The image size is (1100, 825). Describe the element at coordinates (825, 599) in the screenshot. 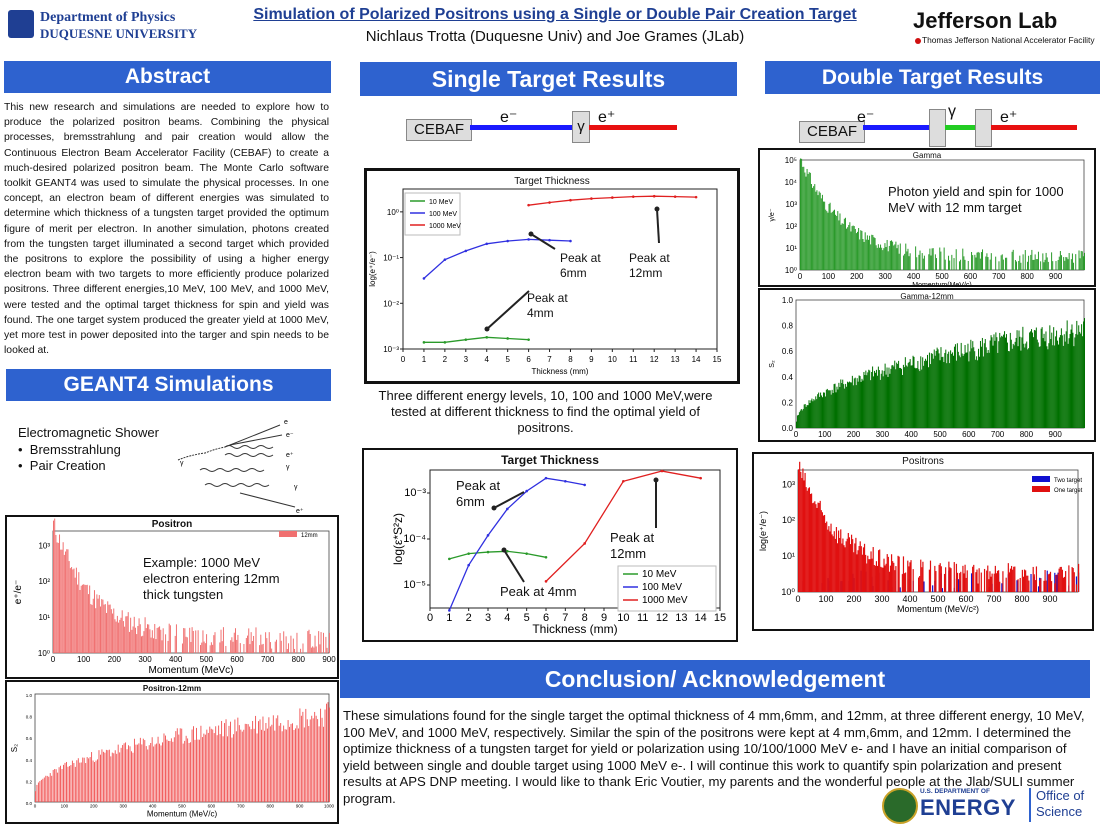

I see `x-tick-label: 100` at that location.